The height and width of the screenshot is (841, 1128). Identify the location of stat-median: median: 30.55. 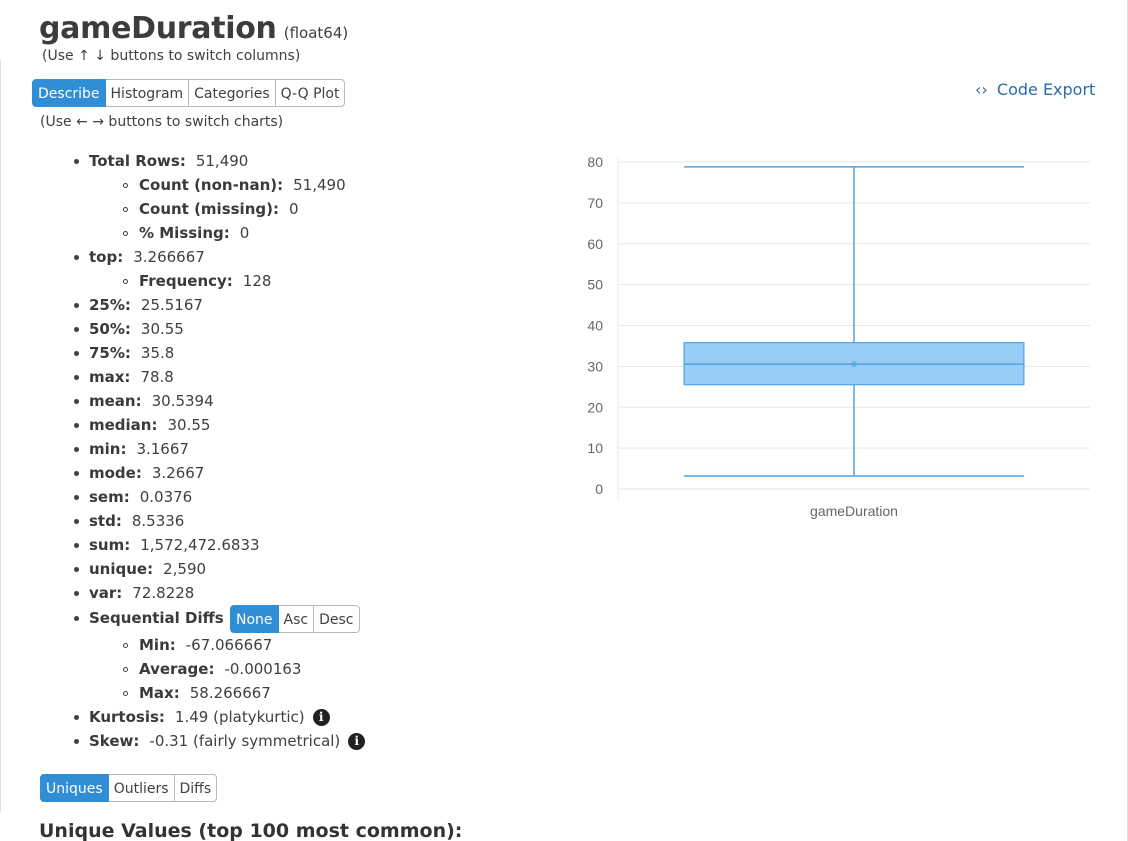
(142, 425).